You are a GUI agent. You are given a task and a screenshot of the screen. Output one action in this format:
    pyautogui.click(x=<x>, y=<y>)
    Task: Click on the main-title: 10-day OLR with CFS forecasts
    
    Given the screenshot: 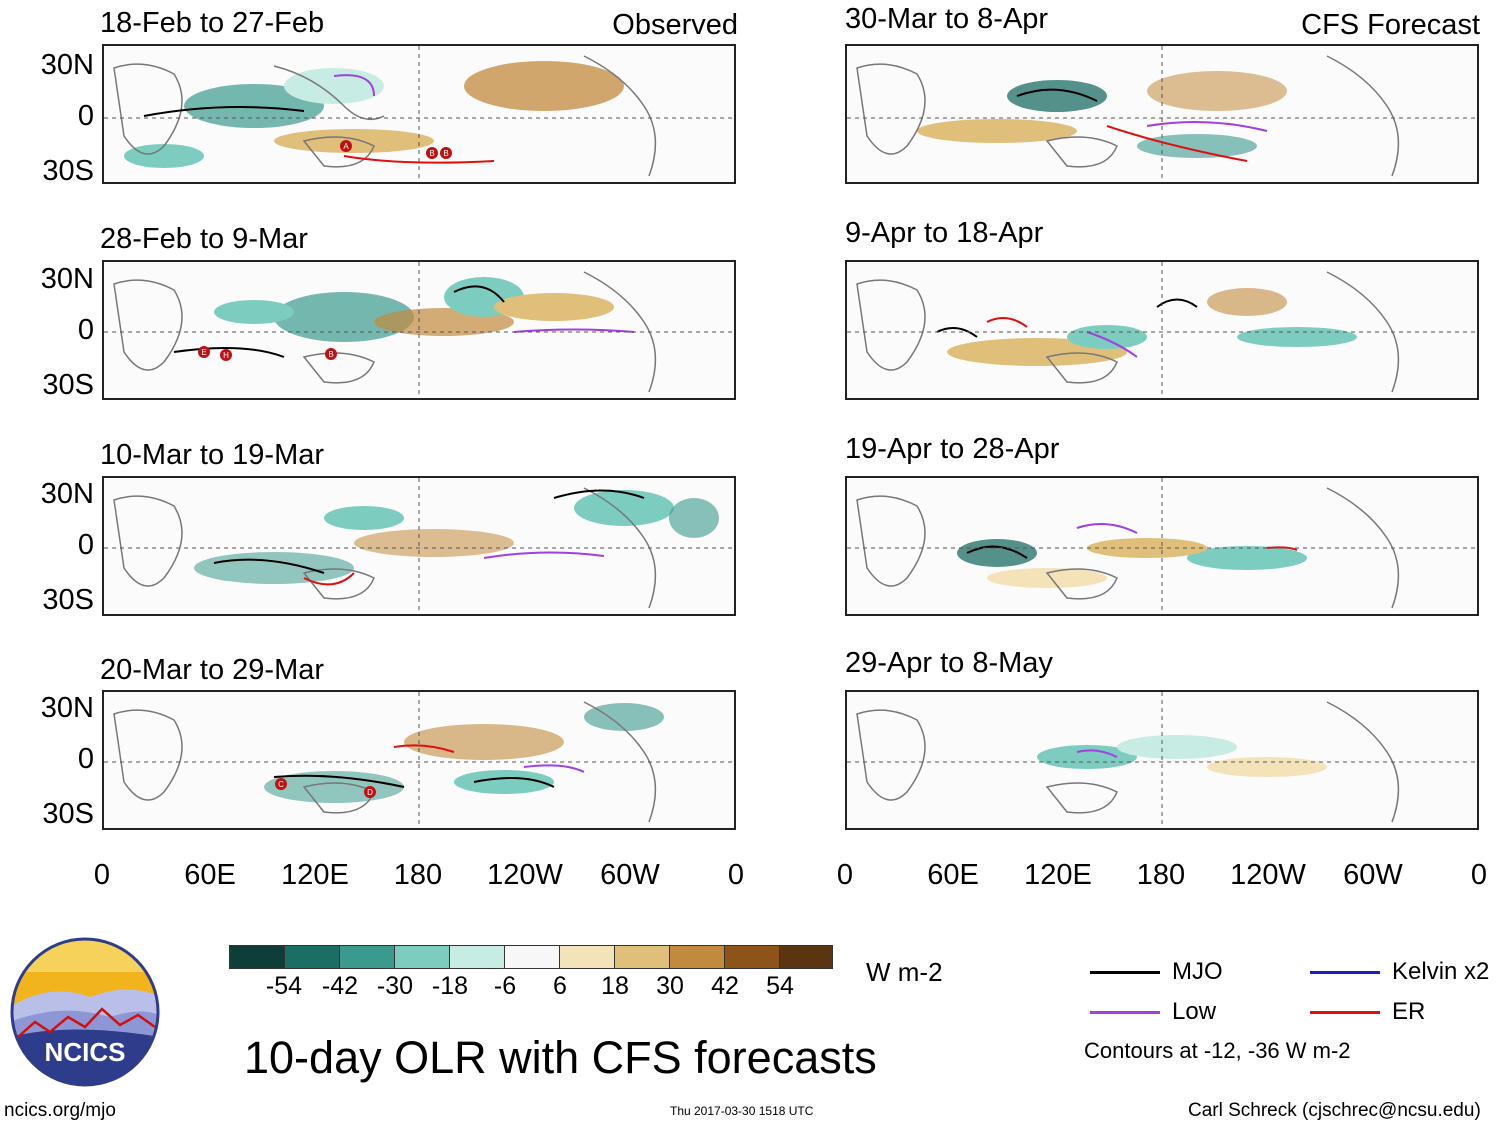 What is the action you would take?
    pyautogui.click(x=560, y=1057)
    